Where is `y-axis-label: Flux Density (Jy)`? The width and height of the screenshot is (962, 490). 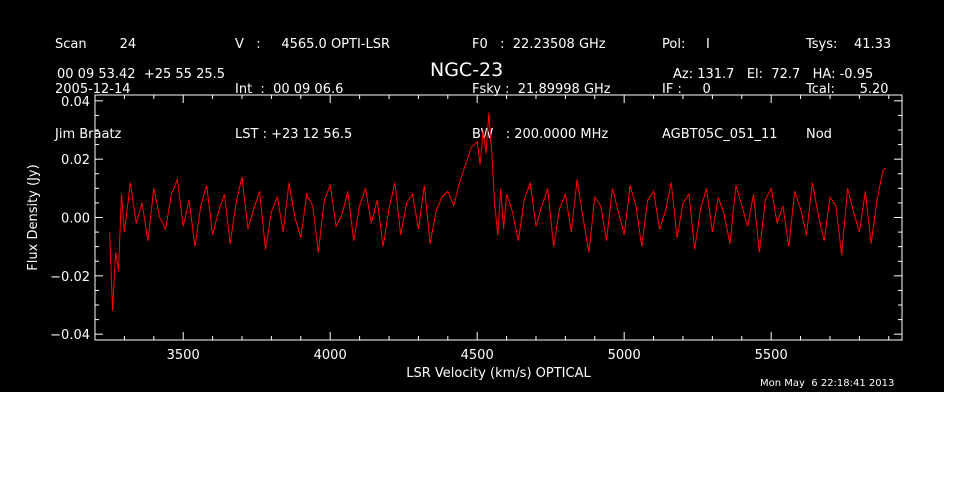 y-axis-label: Flux Density (Jy) is located at coordinates (33, 217).